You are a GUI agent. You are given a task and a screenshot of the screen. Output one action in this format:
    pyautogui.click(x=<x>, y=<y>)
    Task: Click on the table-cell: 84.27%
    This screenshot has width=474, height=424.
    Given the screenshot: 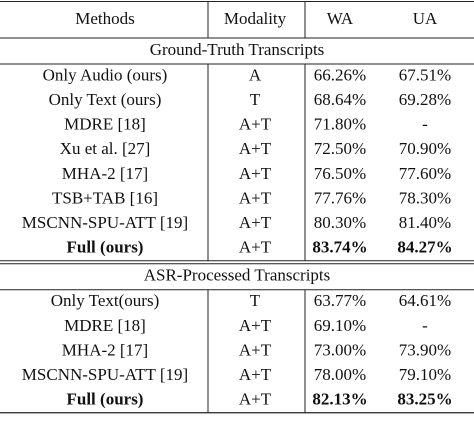 What is the action you would take?
    pyautogui.click(x=424, y=247)
    